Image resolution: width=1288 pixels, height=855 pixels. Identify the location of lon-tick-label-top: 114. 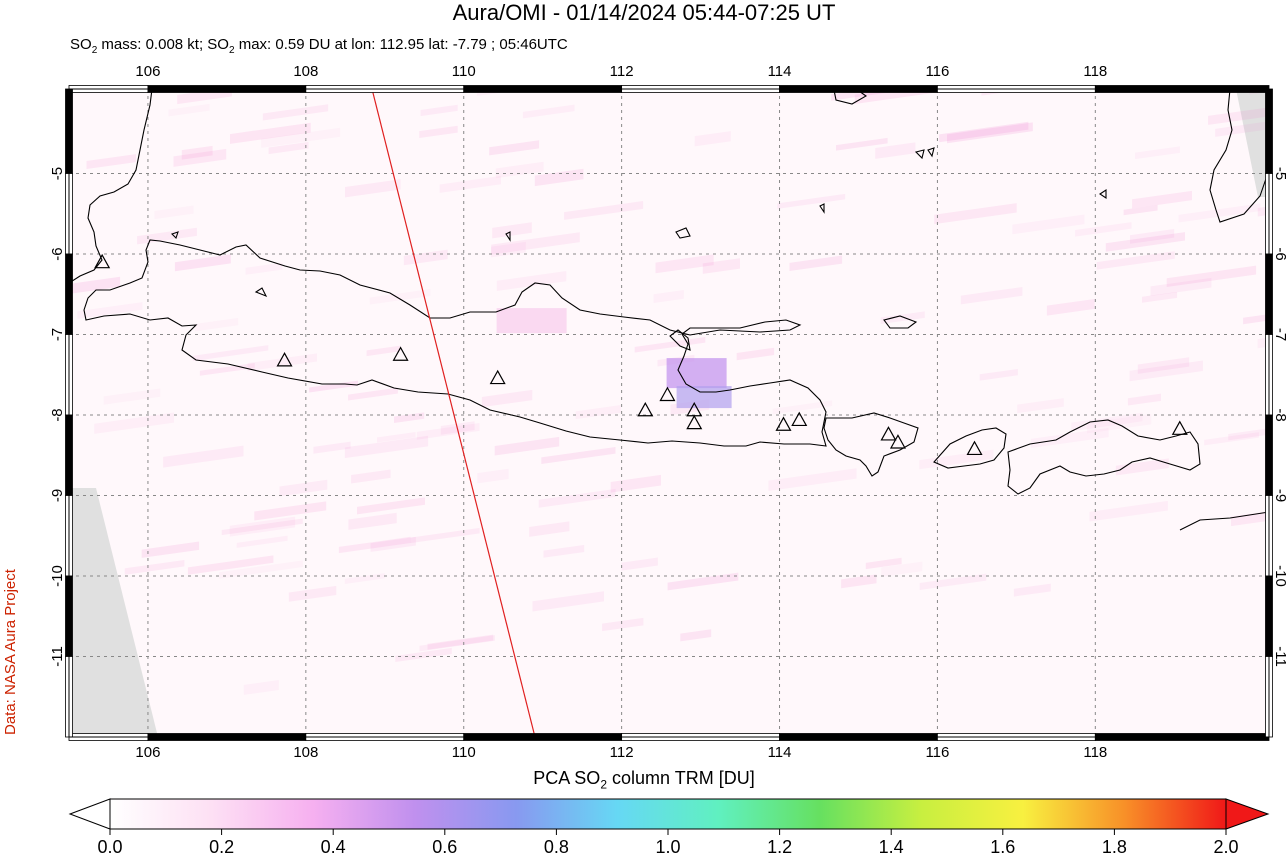
(780, 71).